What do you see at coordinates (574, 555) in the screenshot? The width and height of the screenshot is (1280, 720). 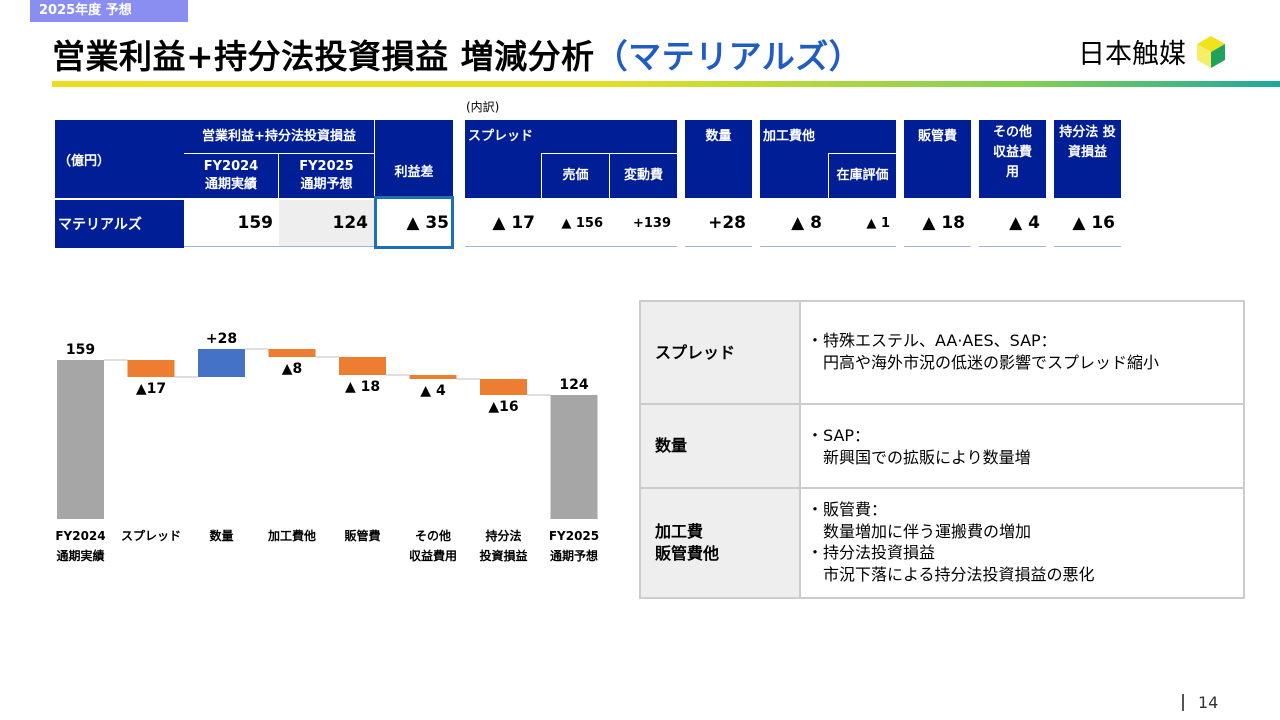 I see `category-label: 通期予想` at bounding box center [574, 555].